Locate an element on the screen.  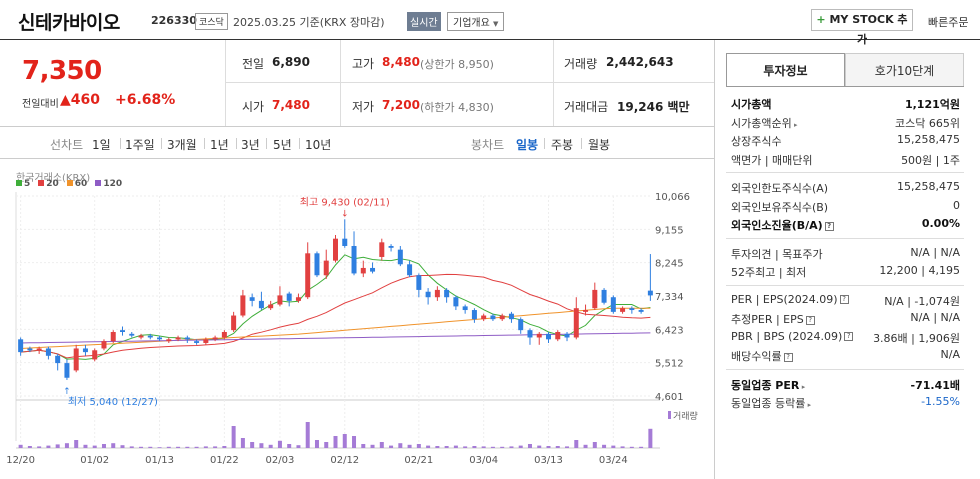
invest-value: N/A is located at coordinates (950, 354).